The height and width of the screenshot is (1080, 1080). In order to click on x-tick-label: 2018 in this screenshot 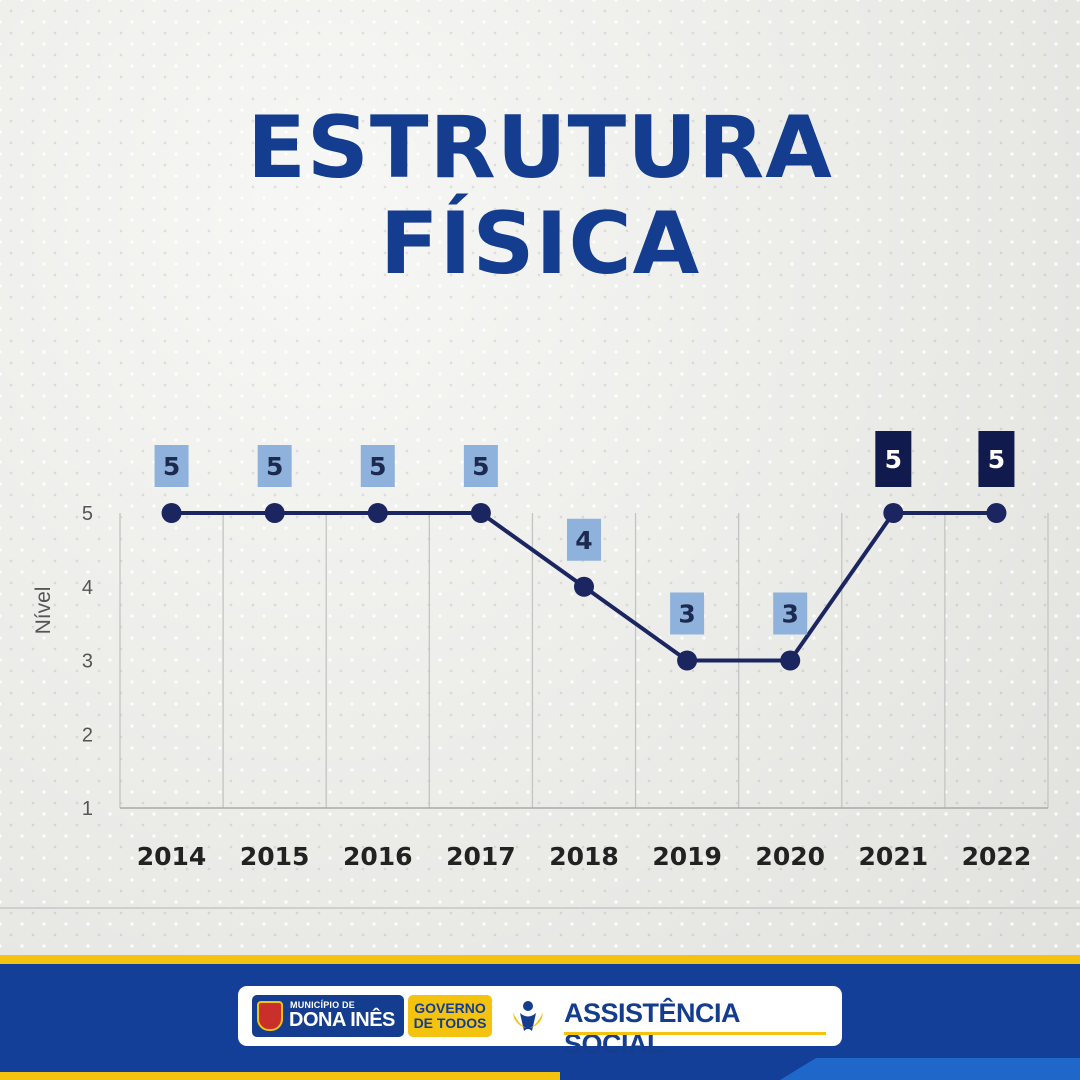, I will do `click(584, 856)`.